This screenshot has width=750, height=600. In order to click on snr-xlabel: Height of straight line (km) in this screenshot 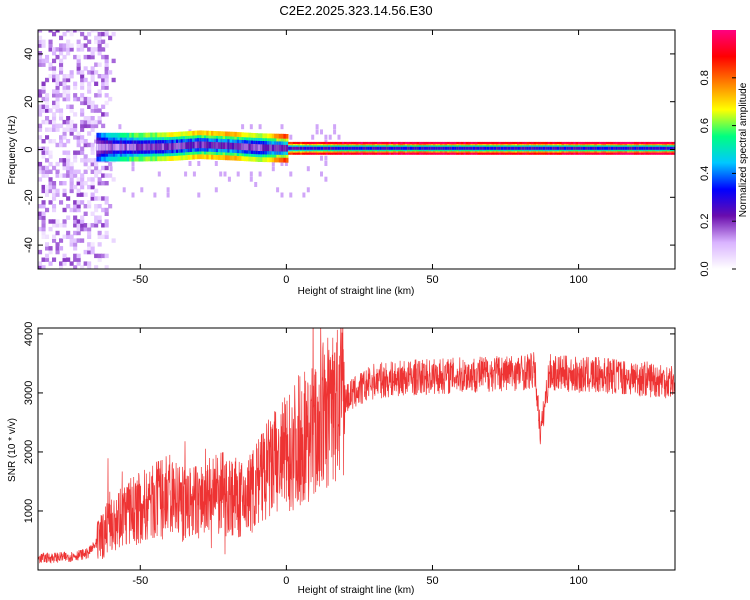, I will do `click(356, 590)`.